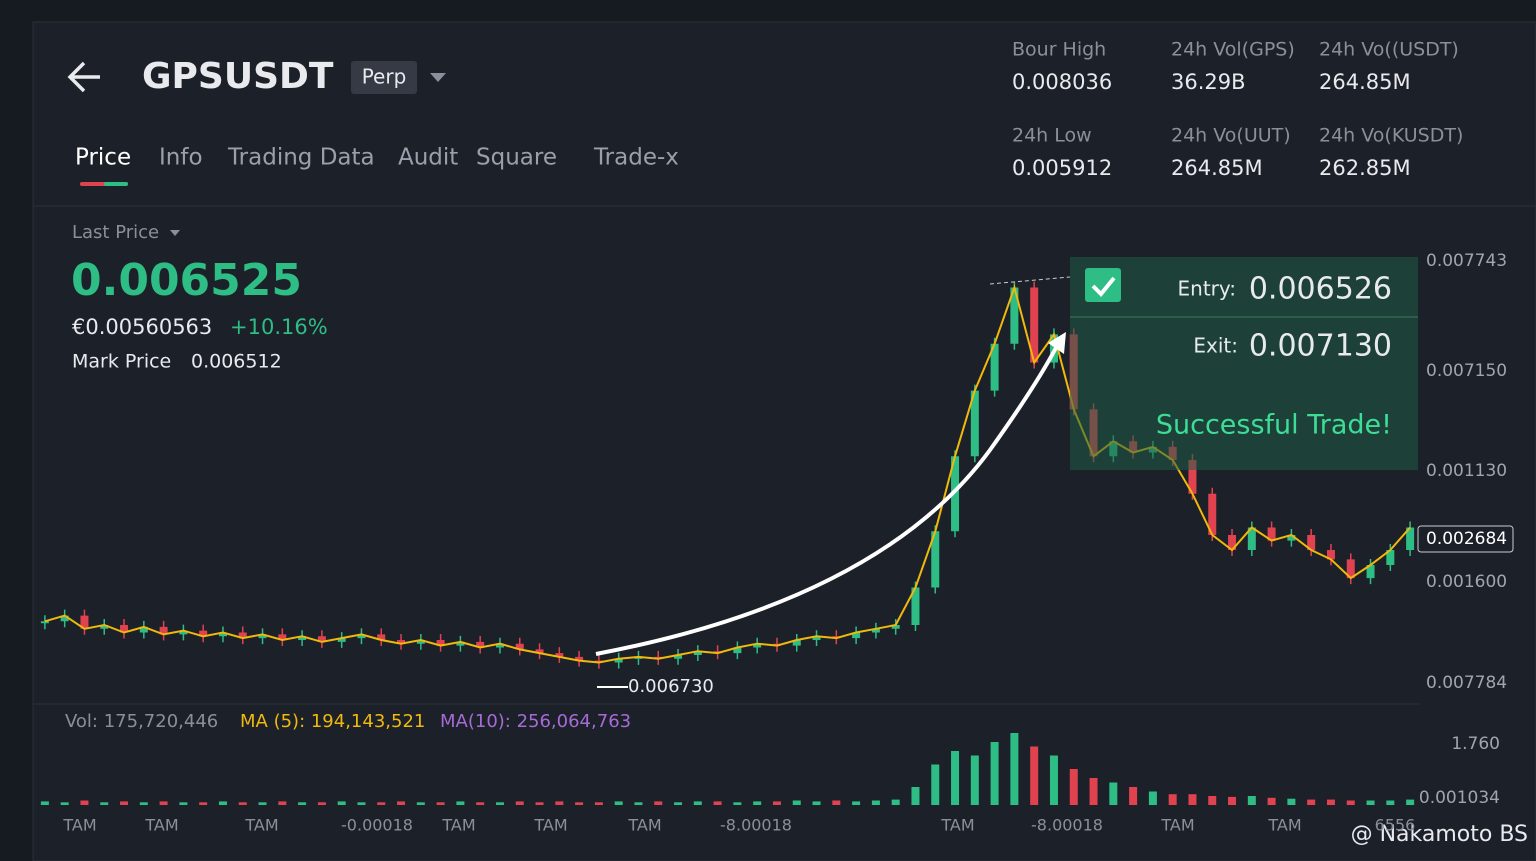 This screenshot has width=1536, height=861. Describe the element at coordinates (1466, 471) in the screenshot. I see `y-tick-label: 0.001130` at that location.